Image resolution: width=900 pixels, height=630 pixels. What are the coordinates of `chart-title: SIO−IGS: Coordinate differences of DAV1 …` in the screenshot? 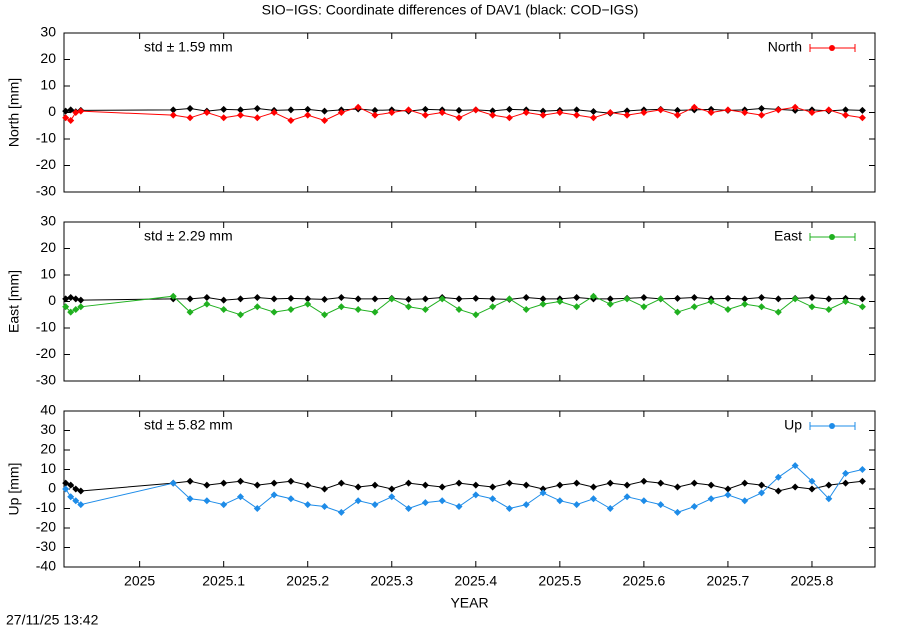 It's located at (450, 10).